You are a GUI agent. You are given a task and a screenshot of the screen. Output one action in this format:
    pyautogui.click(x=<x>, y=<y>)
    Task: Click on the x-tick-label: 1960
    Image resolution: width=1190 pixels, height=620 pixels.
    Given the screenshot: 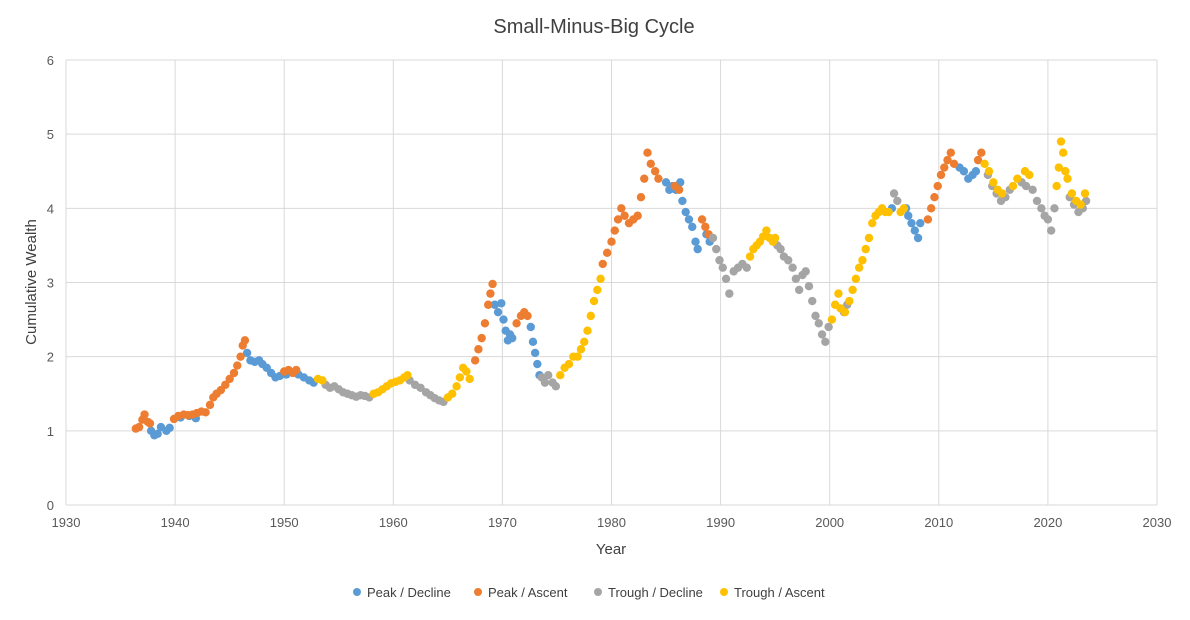 What is the action you would take?
    pyautogui.click(x=393, y=522)
    